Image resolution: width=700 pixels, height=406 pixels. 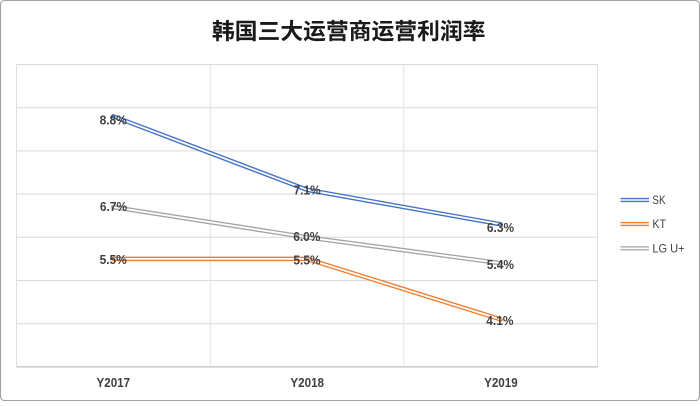 I want to click on svg-text: 4.1%, so click(x=500, y=320).